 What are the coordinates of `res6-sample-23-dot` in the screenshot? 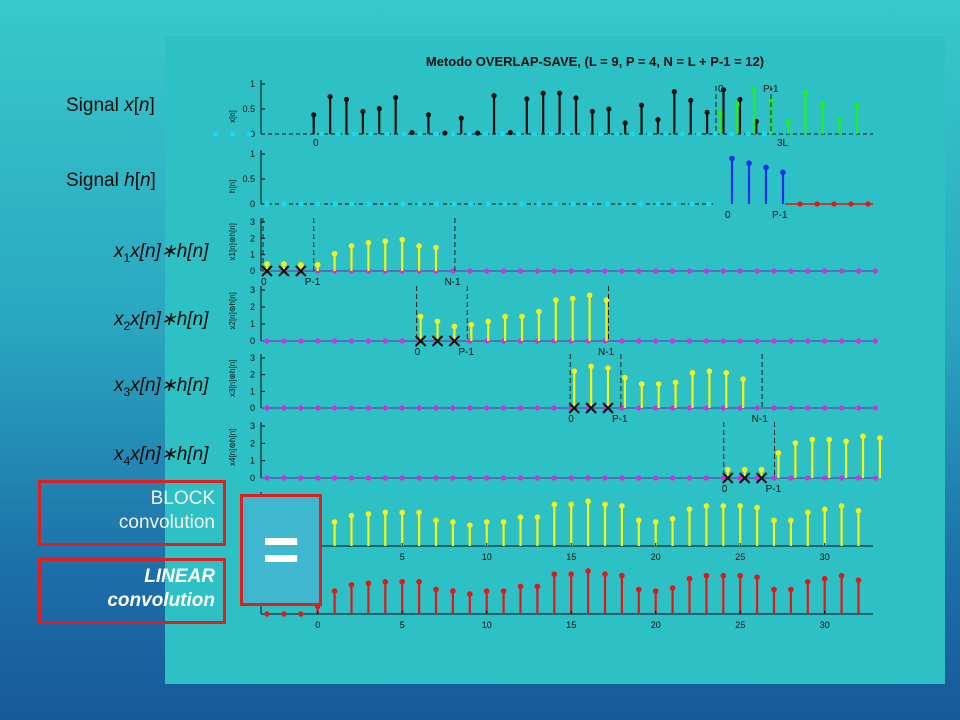 It's located at (655, 522).